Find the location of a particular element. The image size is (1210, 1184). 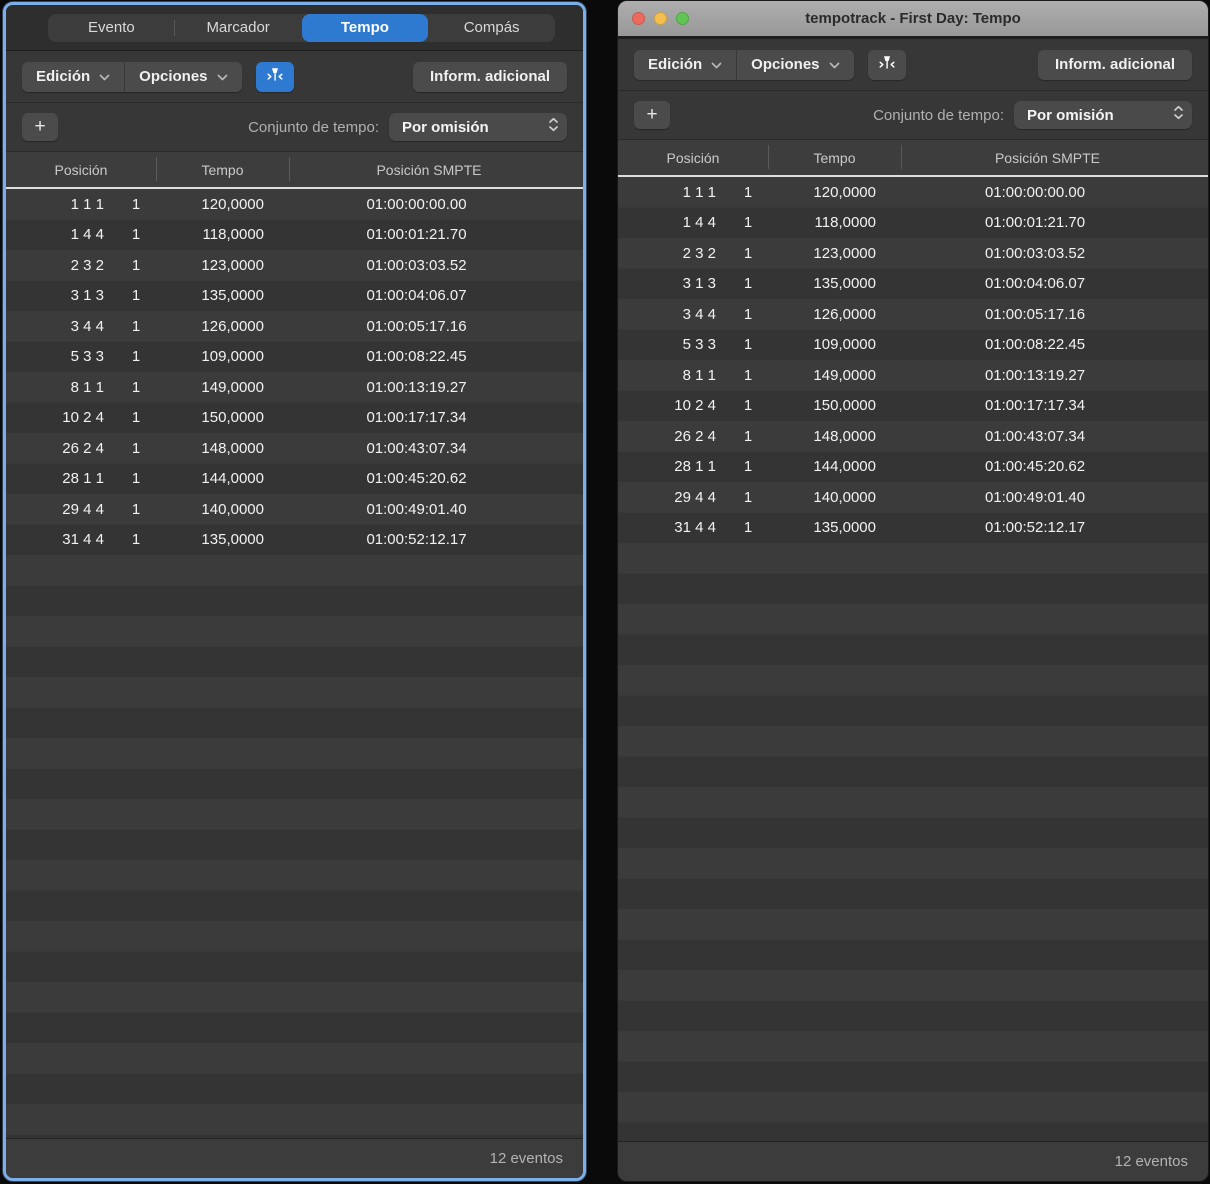

close-button is located at coordinates (638, 18).